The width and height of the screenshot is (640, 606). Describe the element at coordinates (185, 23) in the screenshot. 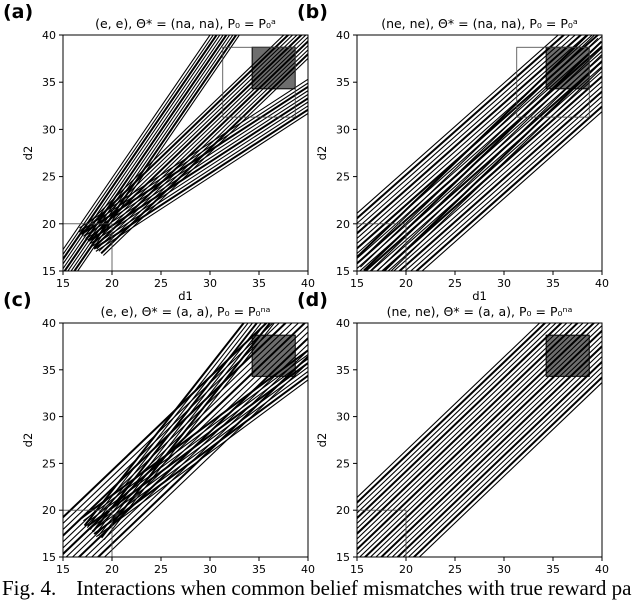

I see `panel-title: (e, e), Θ* = (na, na), P₀ = P₀ᵃ` at that location.